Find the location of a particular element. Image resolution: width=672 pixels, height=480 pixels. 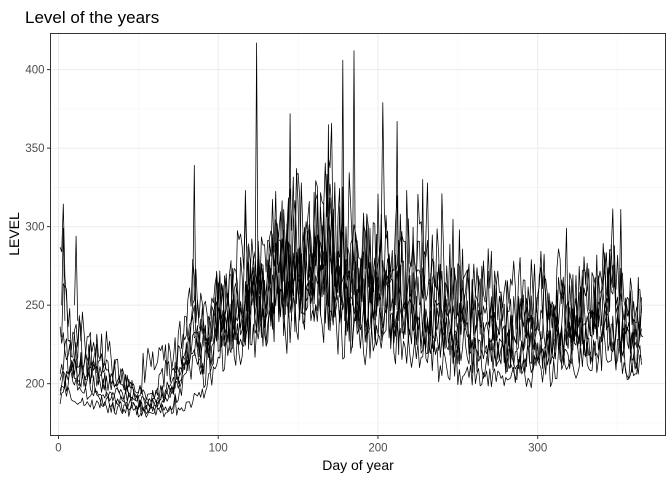

y-tick-label: 300 is located at coordinates (34, 228).